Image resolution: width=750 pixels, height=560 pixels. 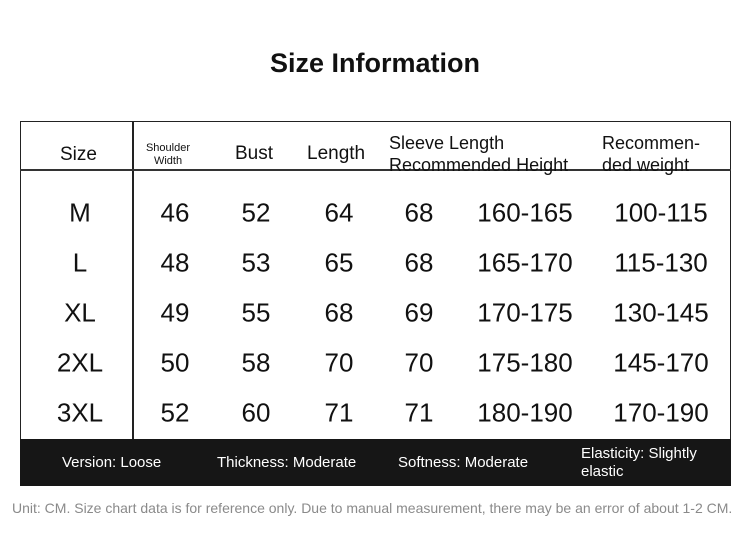 What do you see at coordinates (463, 462) in the screenshot?
I see `attr-softness: Softness: Moderate` at bounding box center [463, 462].